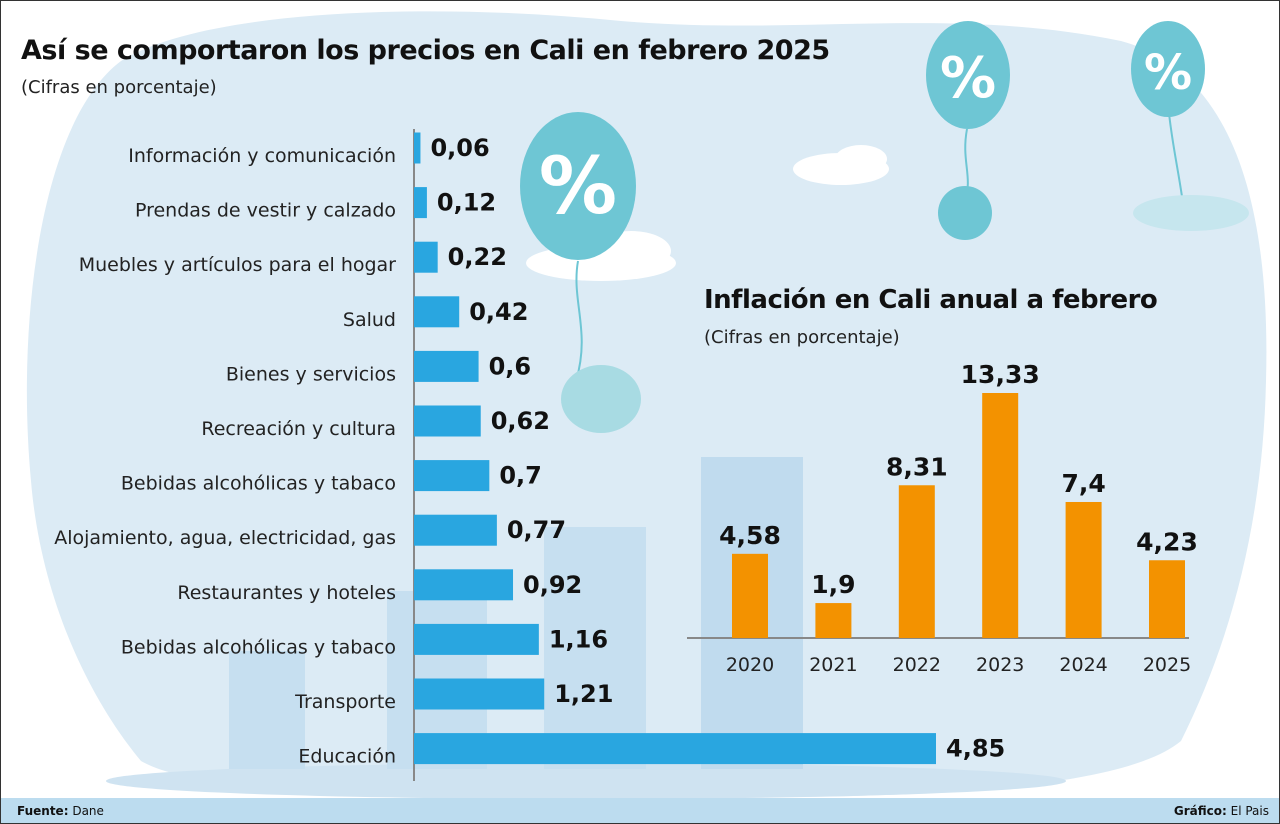 This screenshot has width=1280, height=824. I want to click on year-label: 2024, so click(1083, 665).